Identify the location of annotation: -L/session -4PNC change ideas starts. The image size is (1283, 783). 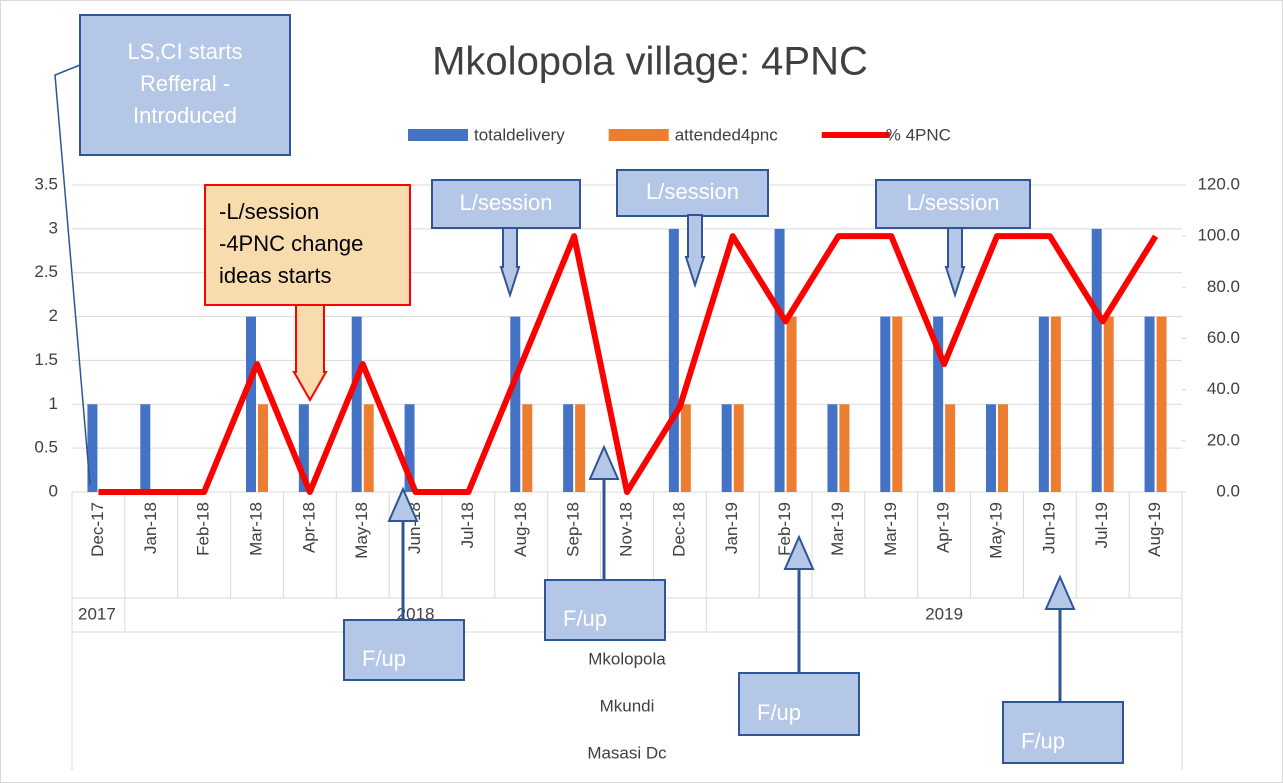
(307, 293).